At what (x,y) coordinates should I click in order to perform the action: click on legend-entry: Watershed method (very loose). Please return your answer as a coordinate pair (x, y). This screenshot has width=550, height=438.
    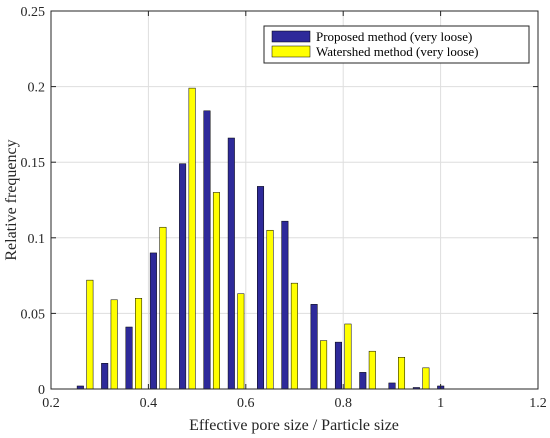
    Looking at the image, I should click on (397, 51).